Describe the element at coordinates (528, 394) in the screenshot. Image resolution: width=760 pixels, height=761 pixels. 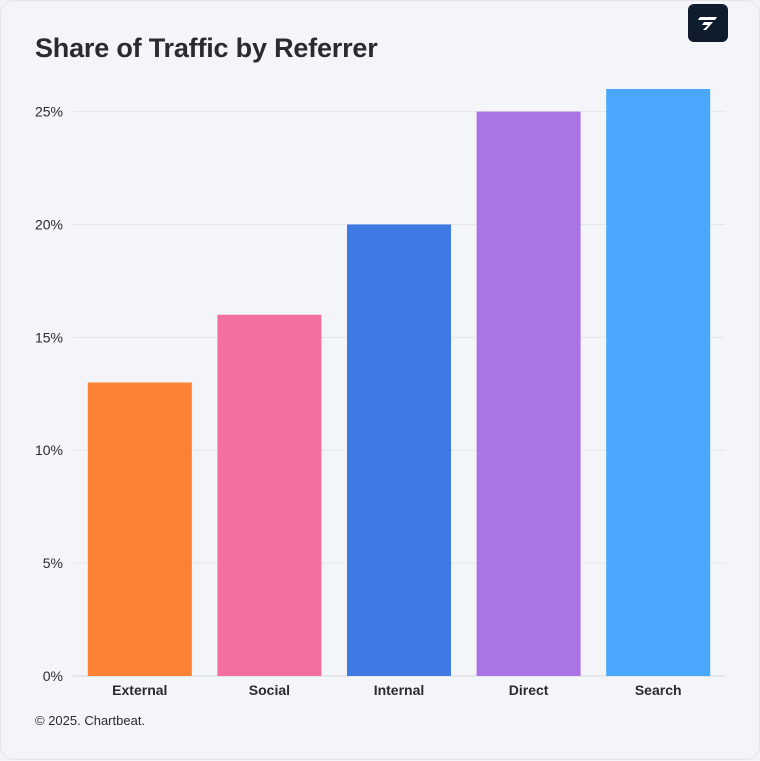
I see `bar-direct` at that location.